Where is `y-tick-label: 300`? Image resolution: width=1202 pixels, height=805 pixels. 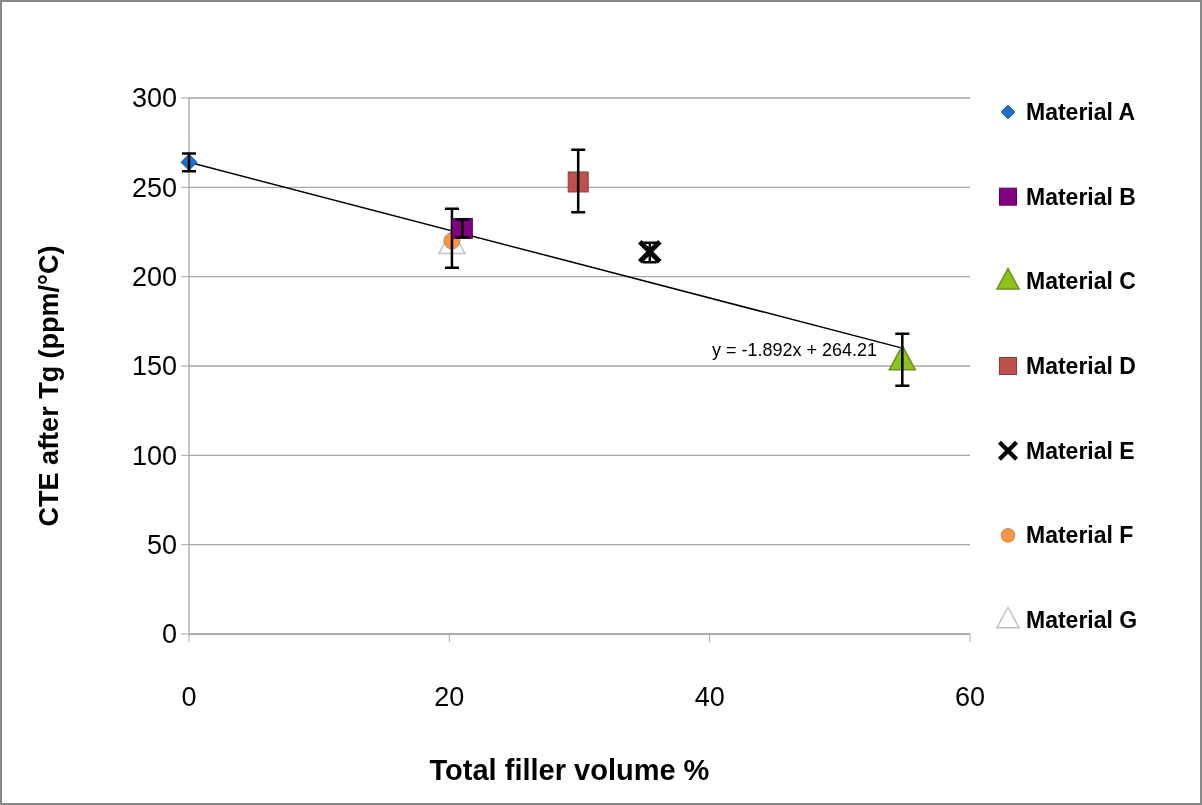
y-tick-label: 300 is located at coordinates (154, 98).